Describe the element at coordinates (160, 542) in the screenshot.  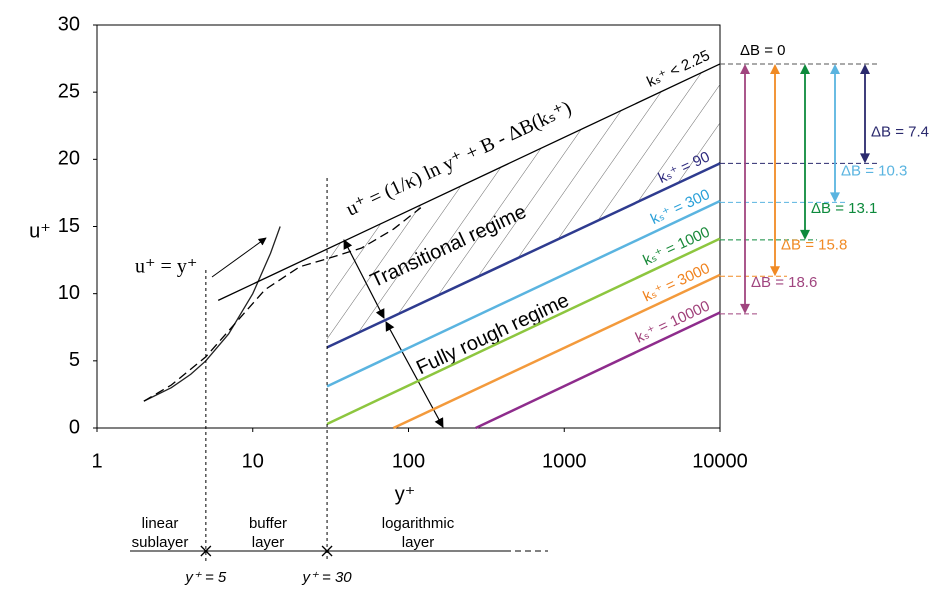
I see `layer-name: sublayer` at that location.